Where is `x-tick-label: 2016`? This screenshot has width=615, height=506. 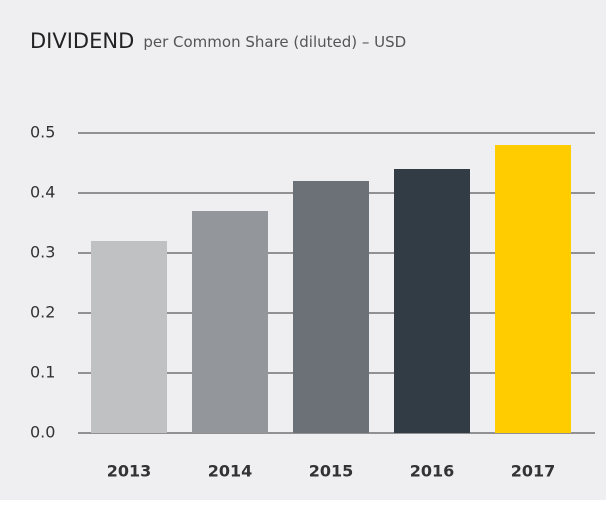
x-tick-label: 2016 is located at coordinates (432, 471).